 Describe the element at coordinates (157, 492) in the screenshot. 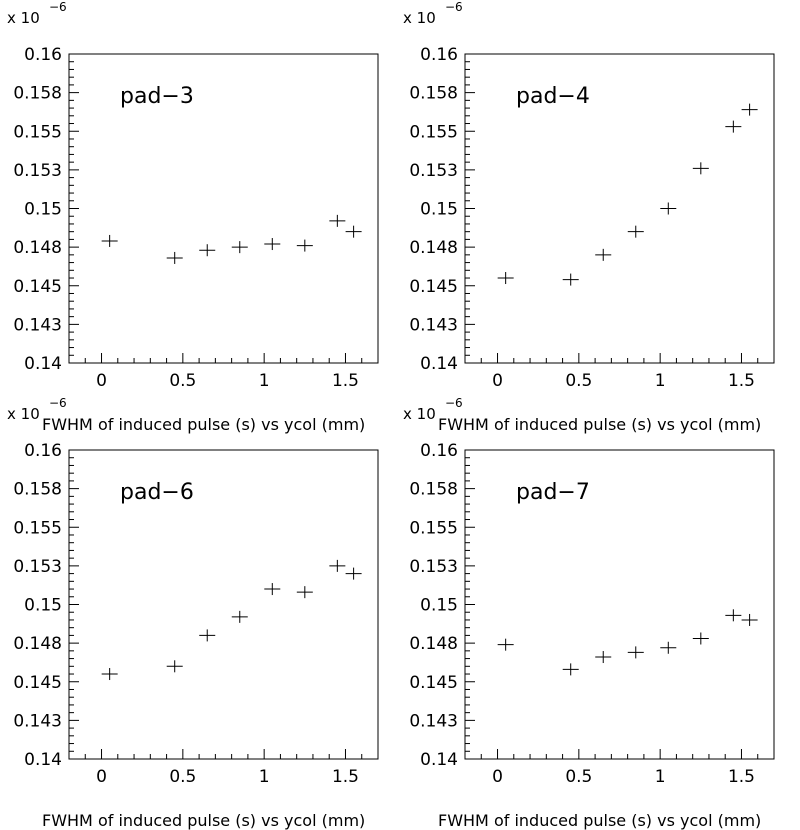

I see `pad-title: pad−6` at that location.